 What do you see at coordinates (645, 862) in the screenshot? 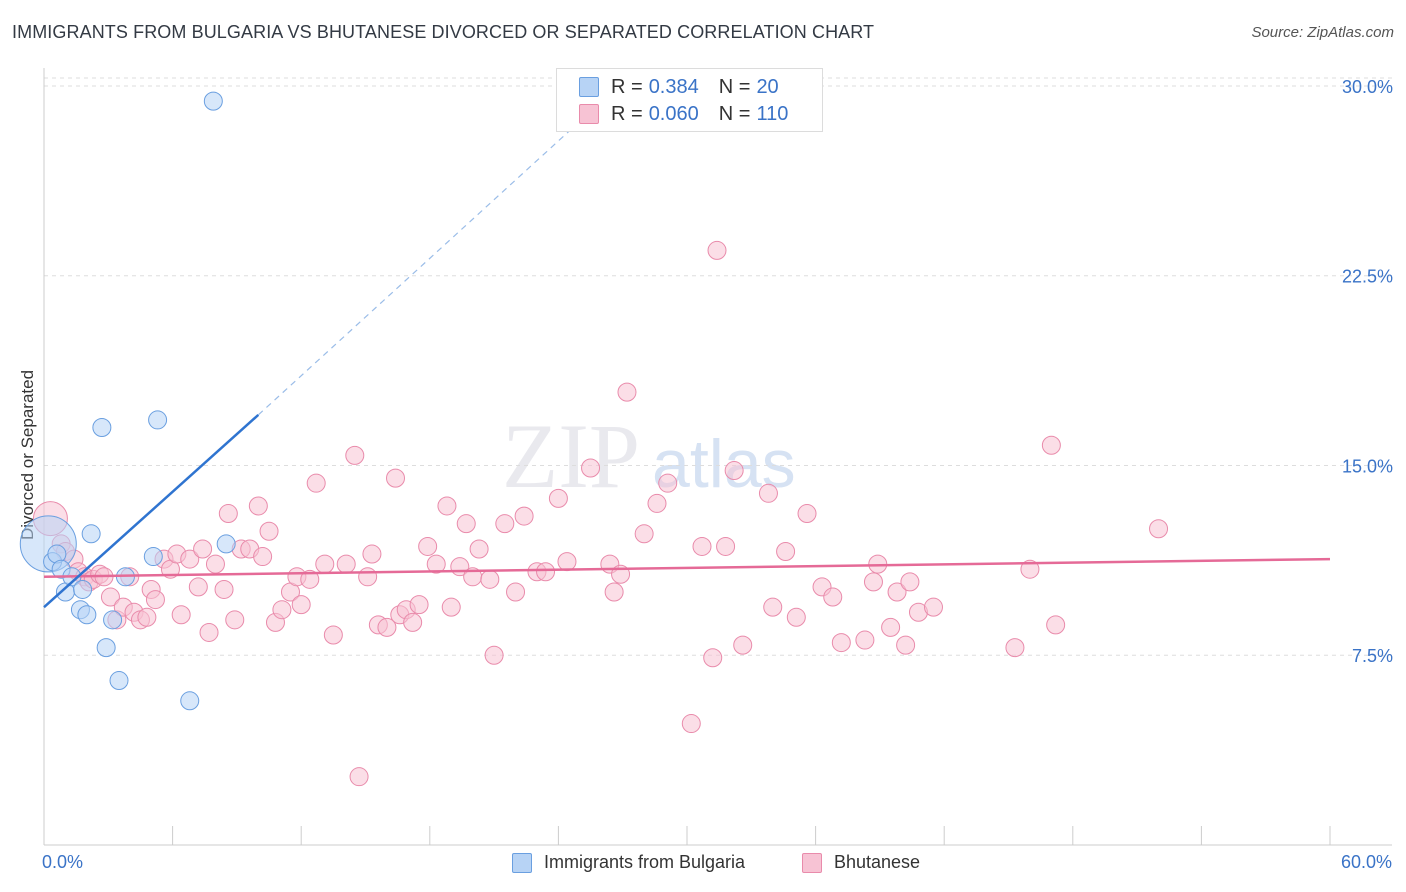
I see `legend-label-bulgaria: Immigrants from Bulgaria` at bounding box center [645, 862].